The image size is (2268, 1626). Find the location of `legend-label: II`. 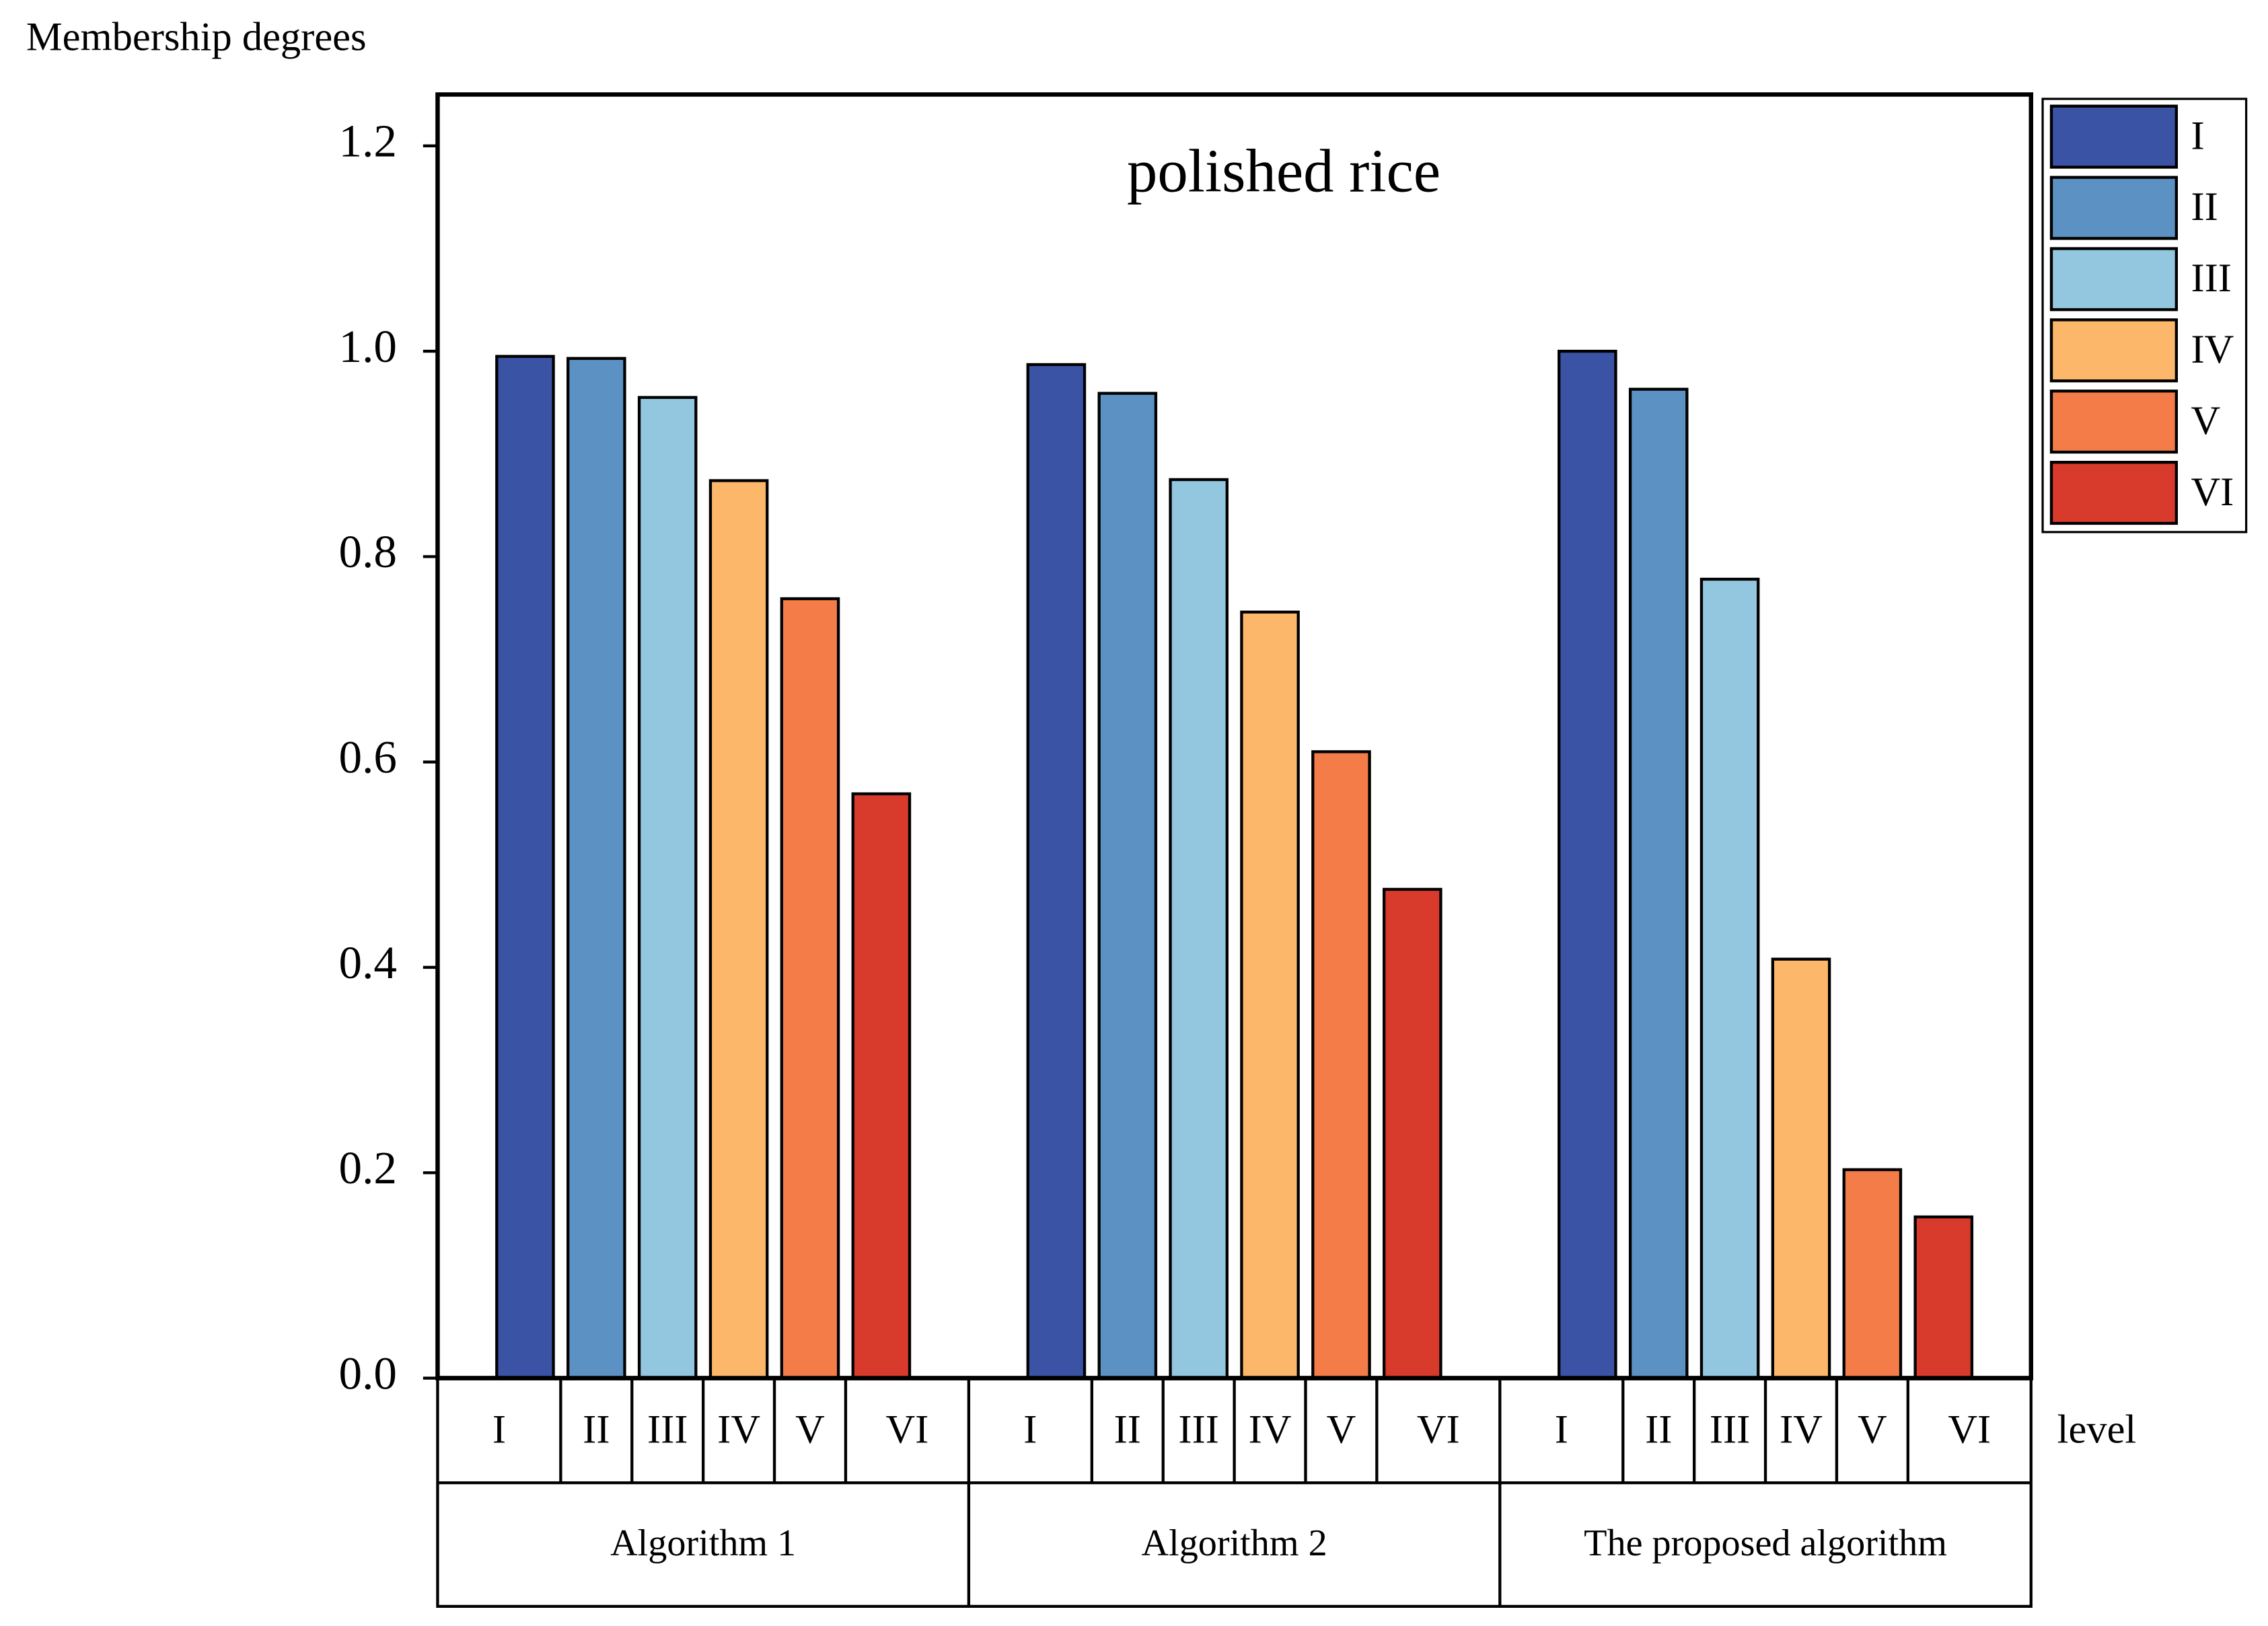

legend-label: II is located at coordinates (2204, 206).